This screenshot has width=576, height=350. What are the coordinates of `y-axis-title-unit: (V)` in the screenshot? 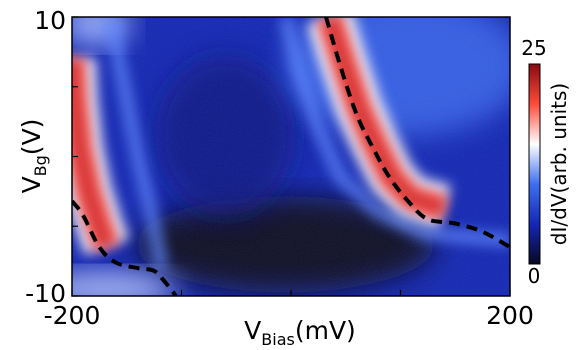 It's located at (31, 137).